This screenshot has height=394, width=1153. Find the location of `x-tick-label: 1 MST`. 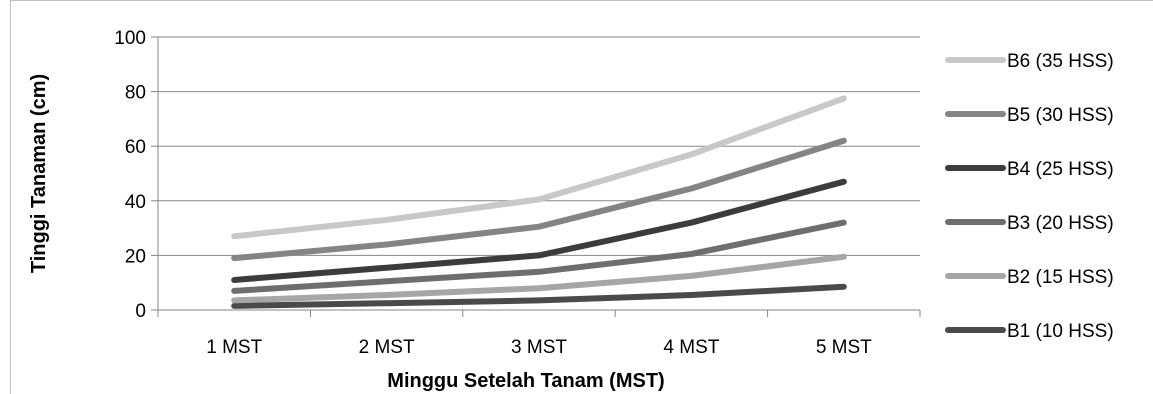

x-tick-label: 1 MST is located at coordinates (234, 347).